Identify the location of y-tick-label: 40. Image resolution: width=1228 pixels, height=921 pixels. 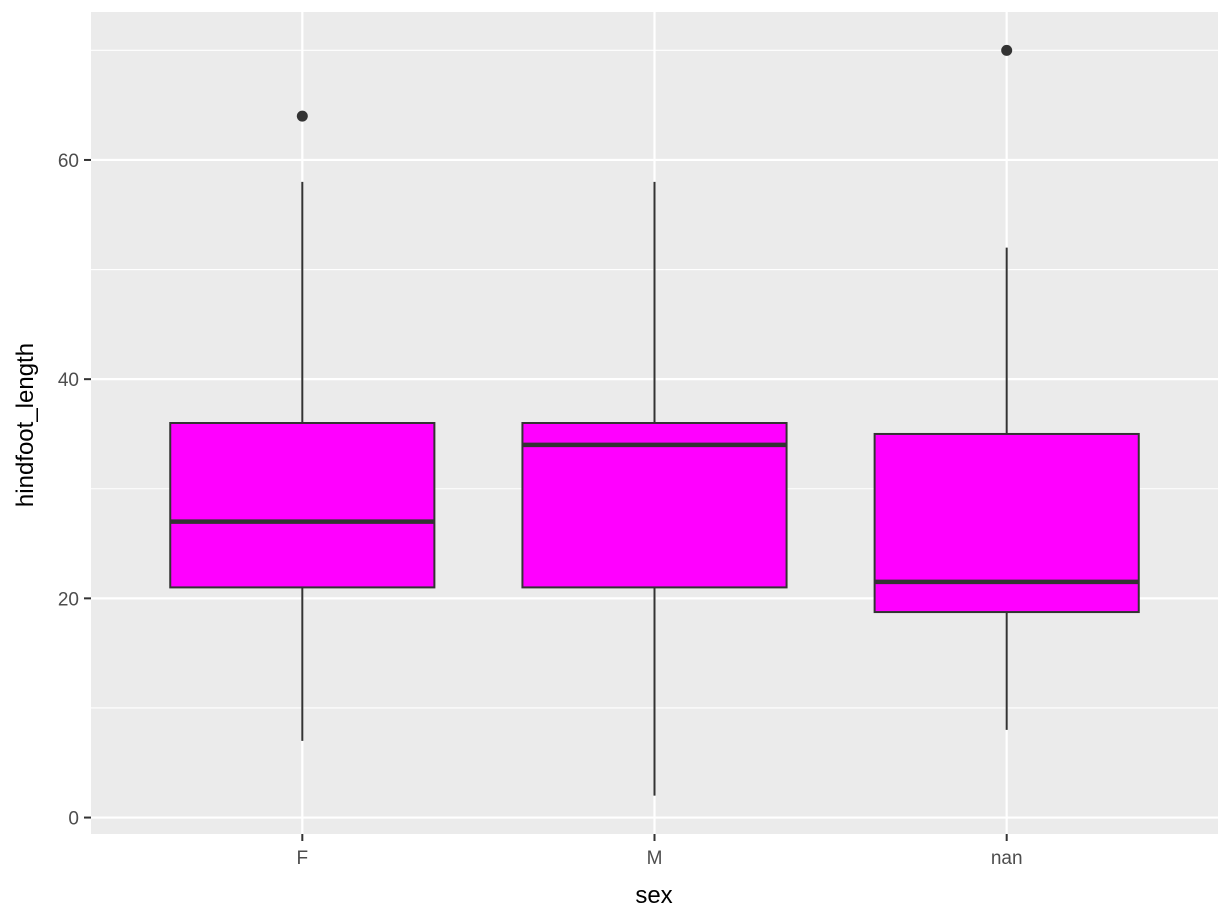
(68, 380).